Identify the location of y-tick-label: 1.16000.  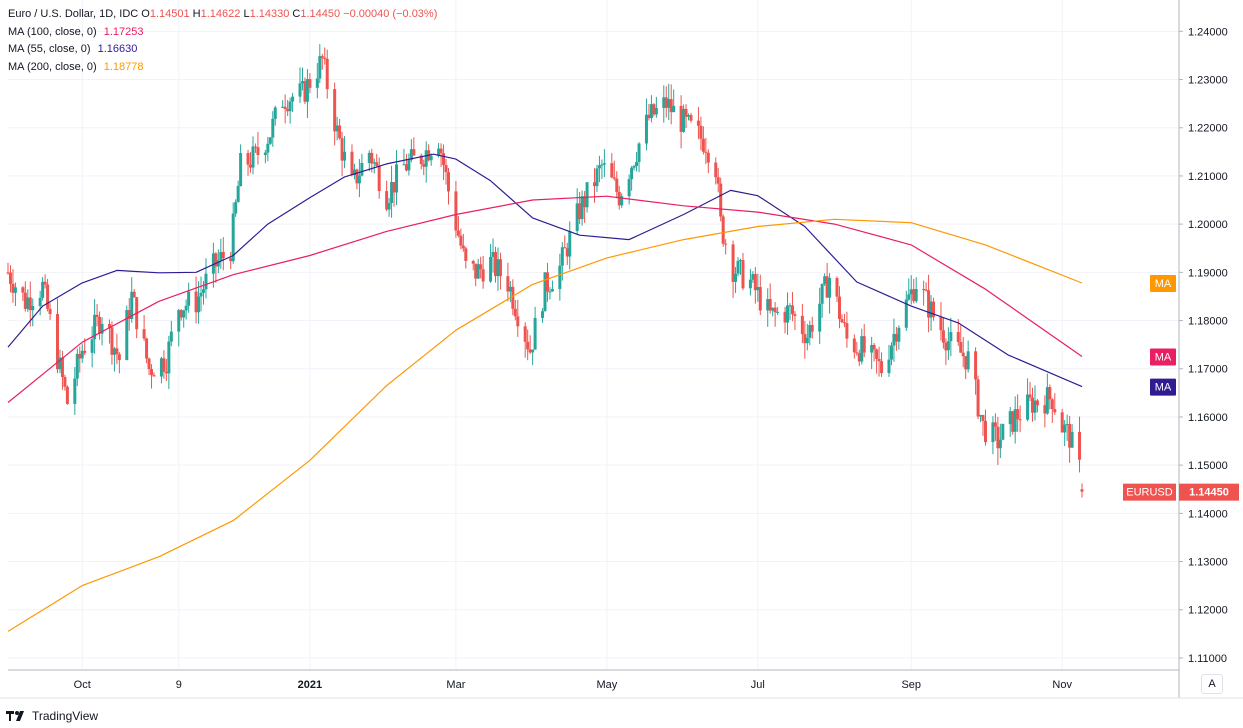
(1208, 418).